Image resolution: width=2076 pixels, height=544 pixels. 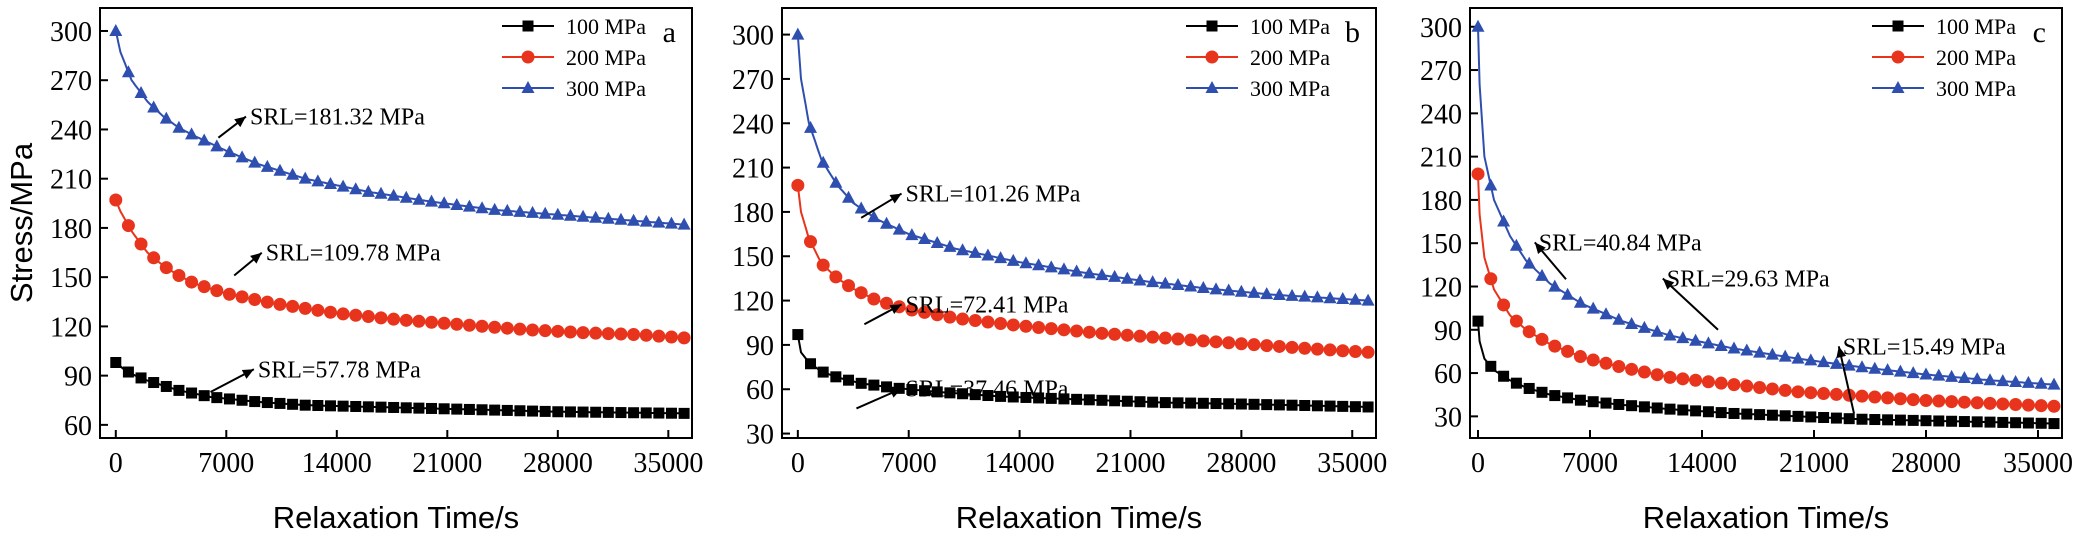 What do you see at coordinates (1083, 371) in the screenshot?
I see `series-100-mpa` at bounding box center [1083, 371].